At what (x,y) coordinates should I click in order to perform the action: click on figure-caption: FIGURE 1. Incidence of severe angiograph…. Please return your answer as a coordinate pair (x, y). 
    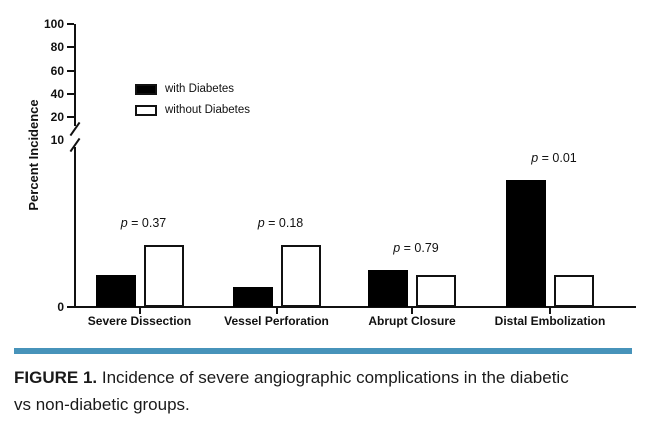
    Looking at the image, I should click on (328, 391).